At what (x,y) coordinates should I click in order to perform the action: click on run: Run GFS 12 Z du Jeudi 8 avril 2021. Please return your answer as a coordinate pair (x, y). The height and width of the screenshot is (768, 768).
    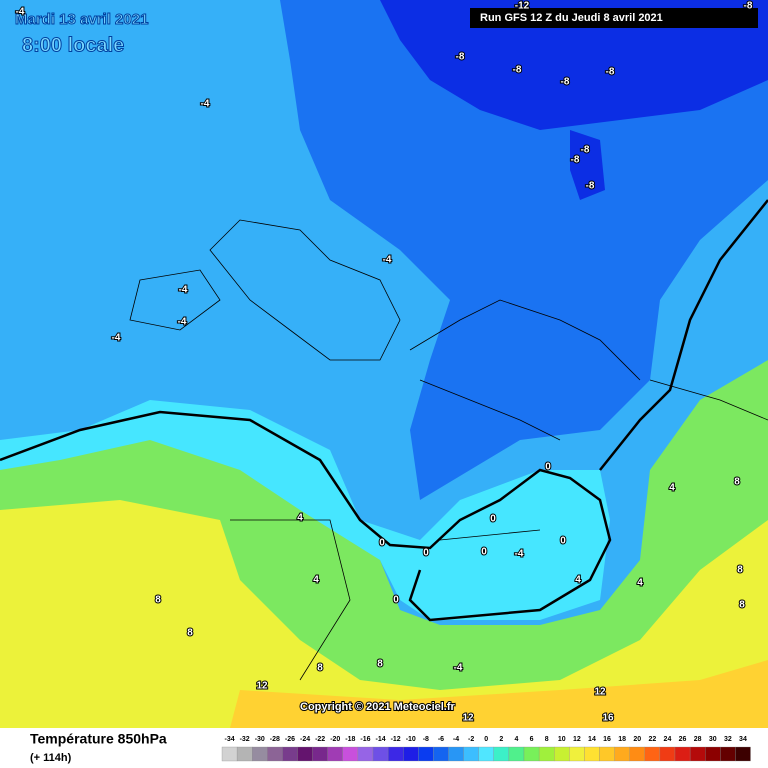
    Looking at the image, I should click on (571, 18).